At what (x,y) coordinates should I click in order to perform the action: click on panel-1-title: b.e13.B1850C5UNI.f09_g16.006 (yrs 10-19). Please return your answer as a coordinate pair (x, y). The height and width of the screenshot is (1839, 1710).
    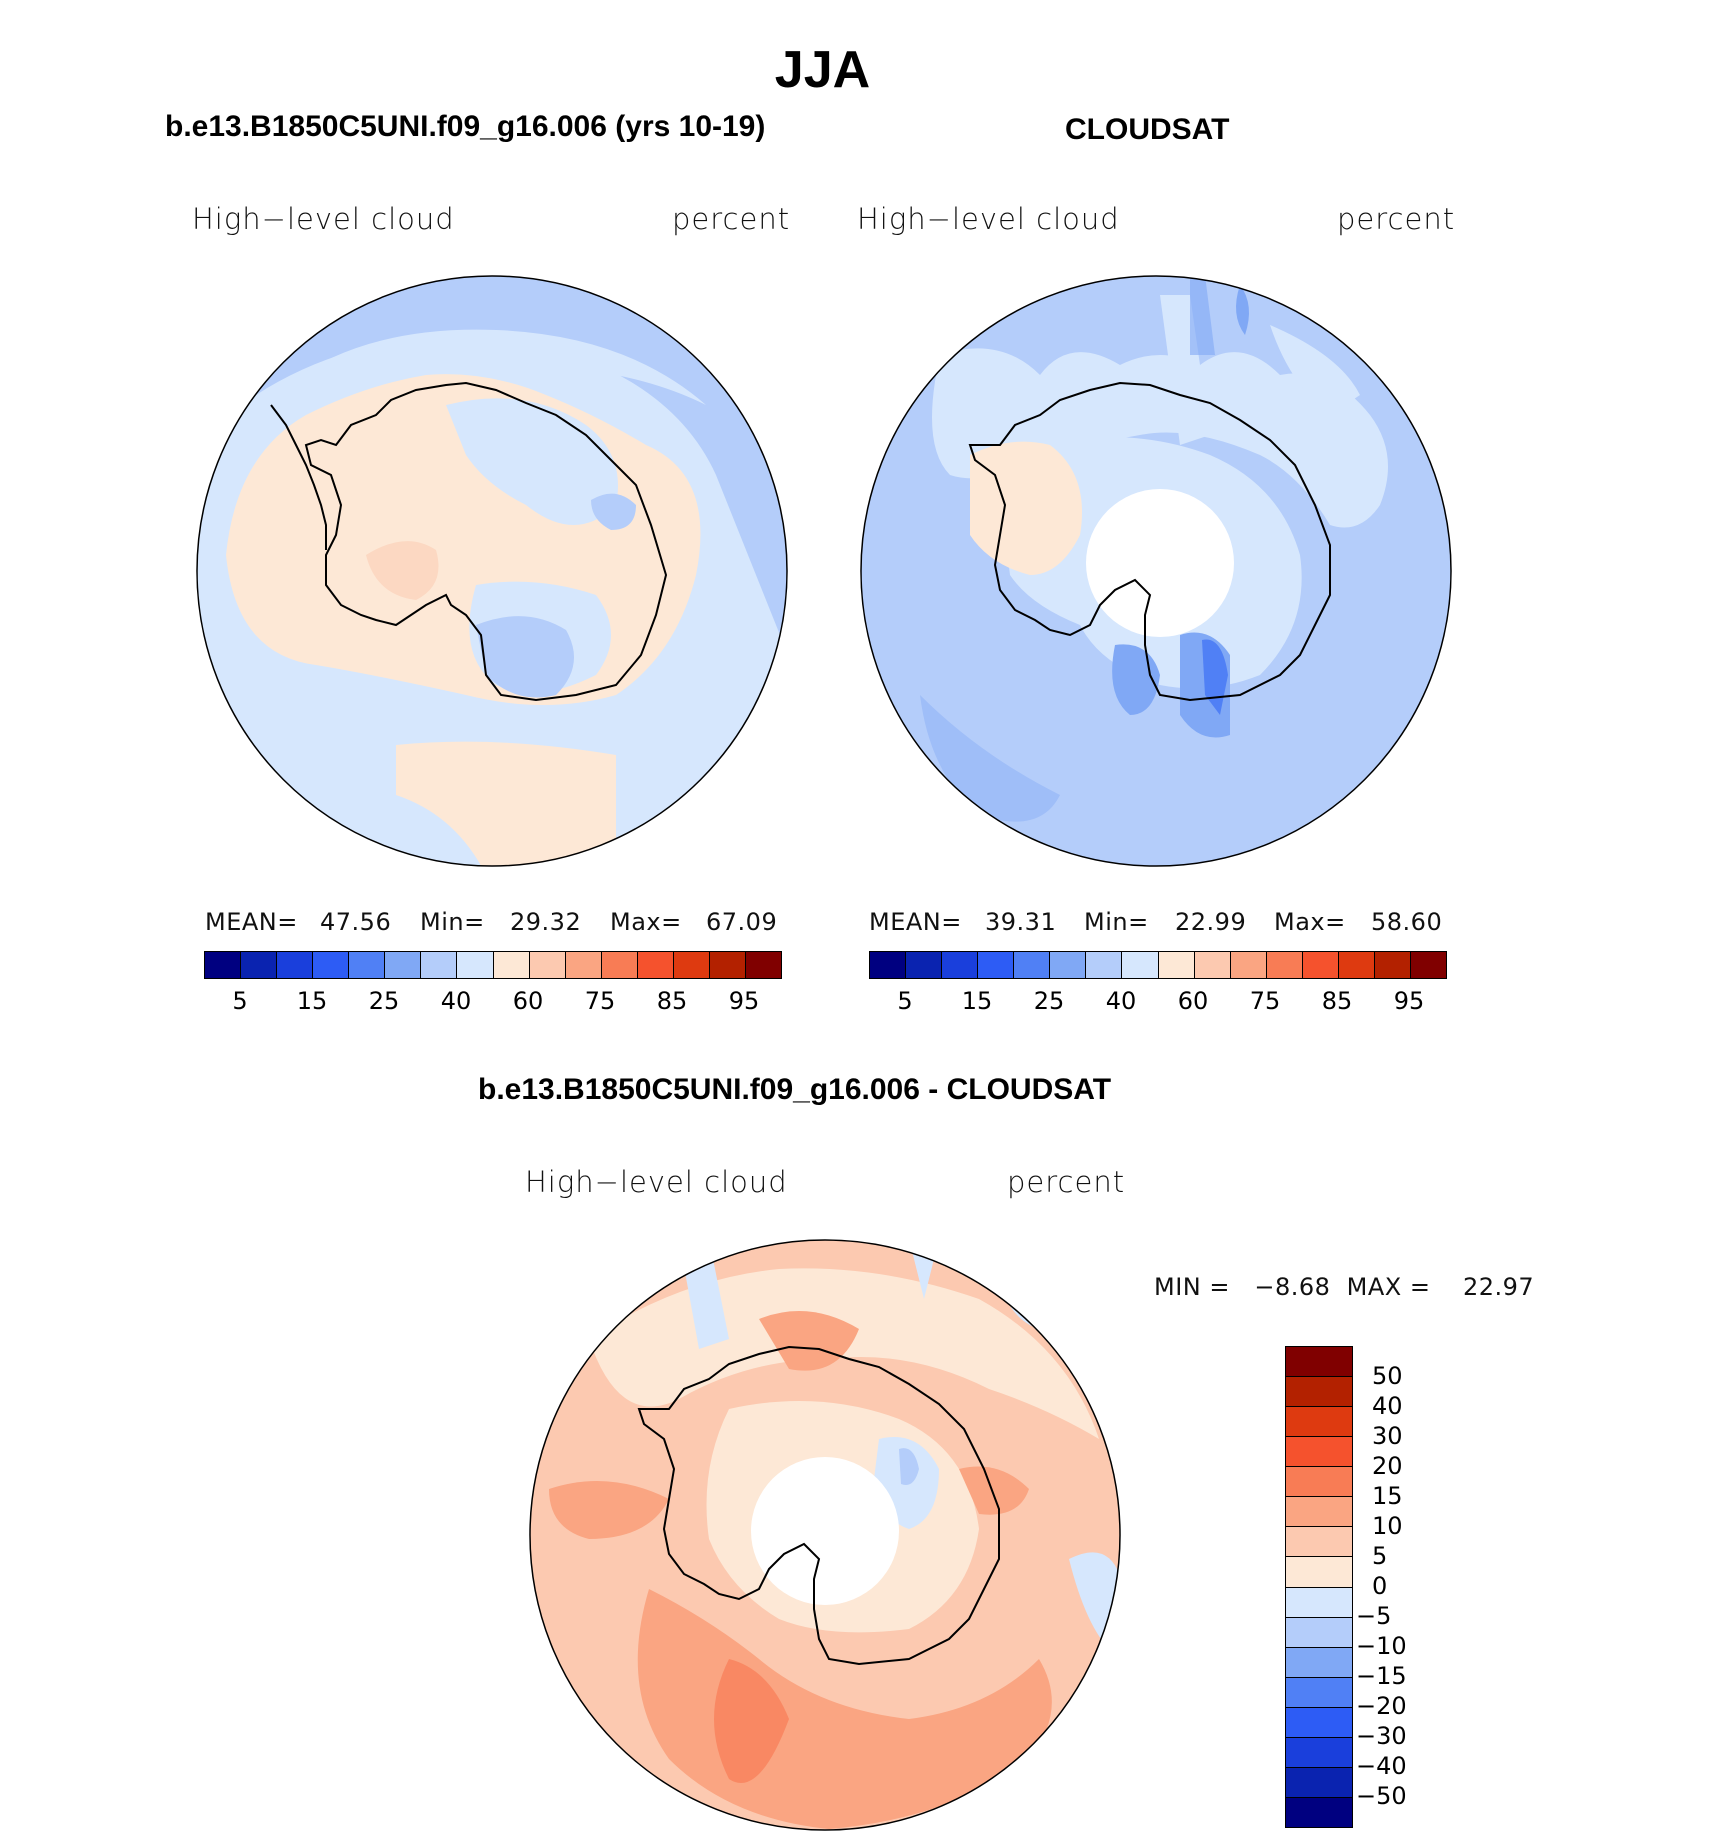
    Looking at the image, I should click on (465, 126).